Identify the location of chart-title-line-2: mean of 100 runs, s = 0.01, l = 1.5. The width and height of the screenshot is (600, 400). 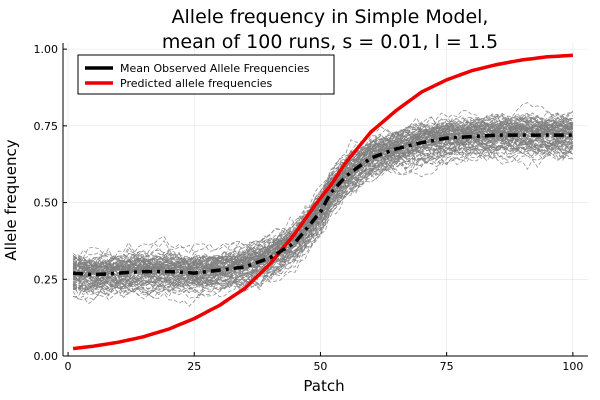
(330, 42).